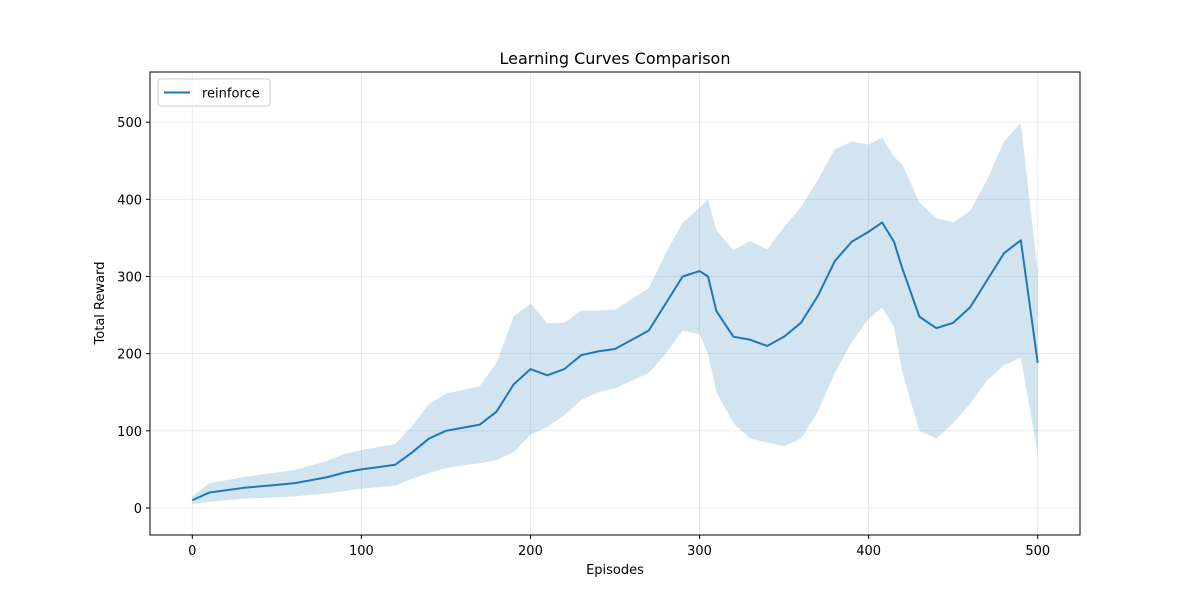 The height and width of the screenshot is (600, 1200). Describe the element at coordinates (192, 551) in the screenshot. I see `x-tick-label: 0` at that location.